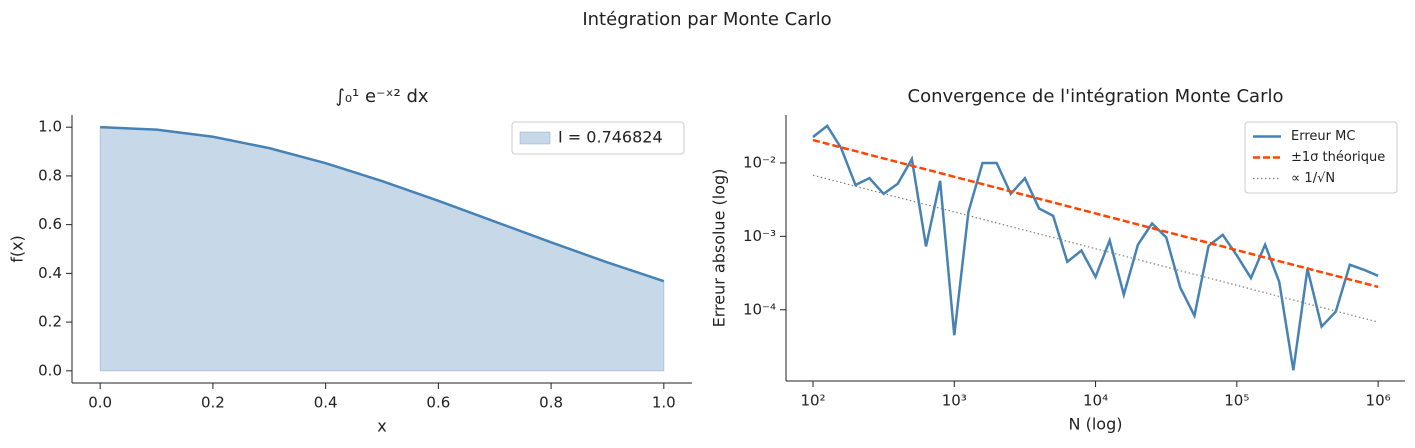  I want to click on x-tick-label: 1.0, so click(664, 403).